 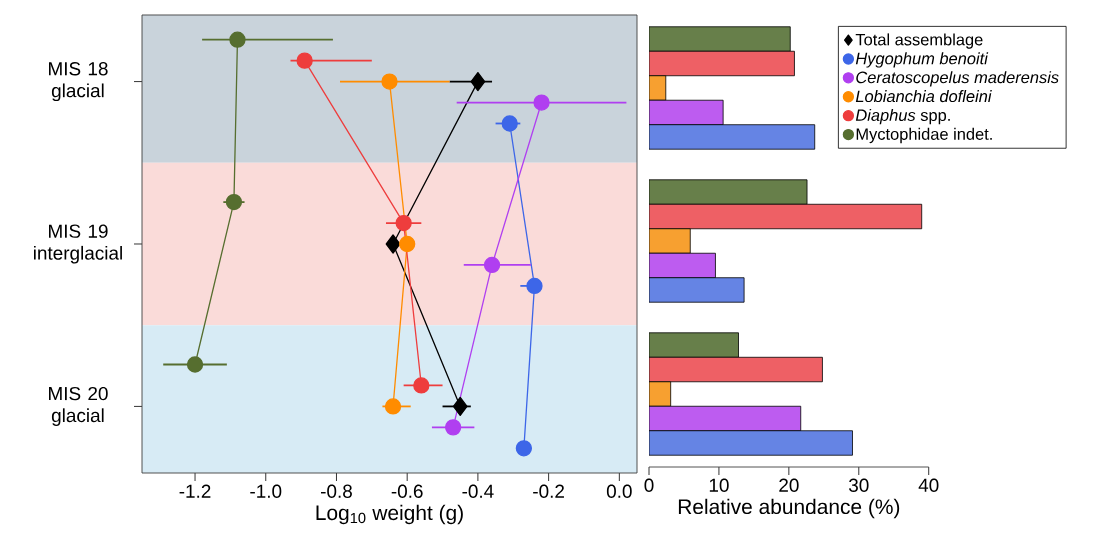 What do you see at coordinates (924, 135) in the screenshot?
I see `legend-label: Myctophidae indet.` at bounding box center [924, 135].